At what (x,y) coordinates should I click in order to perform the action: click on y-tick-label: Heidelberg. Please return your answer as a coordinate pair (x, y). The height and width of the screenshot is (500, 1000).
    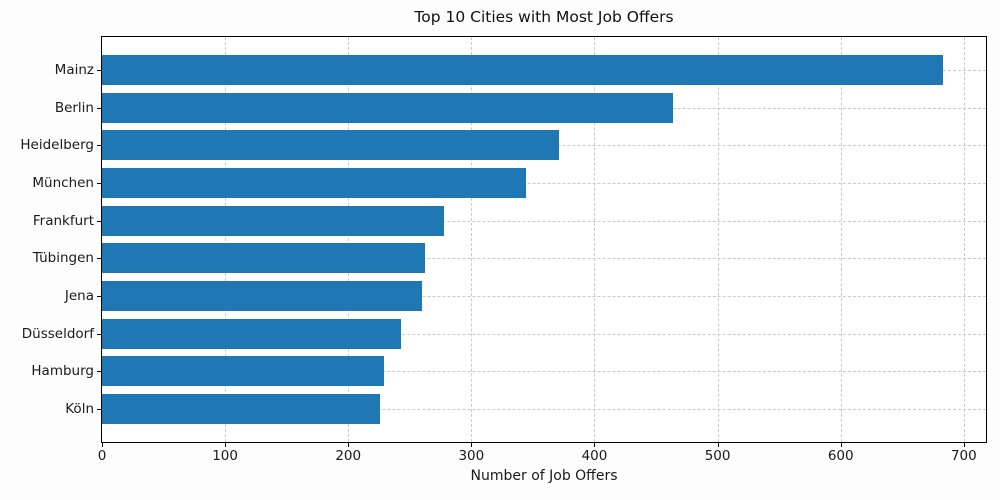
    Looking at the image, I should click on (57, 145).